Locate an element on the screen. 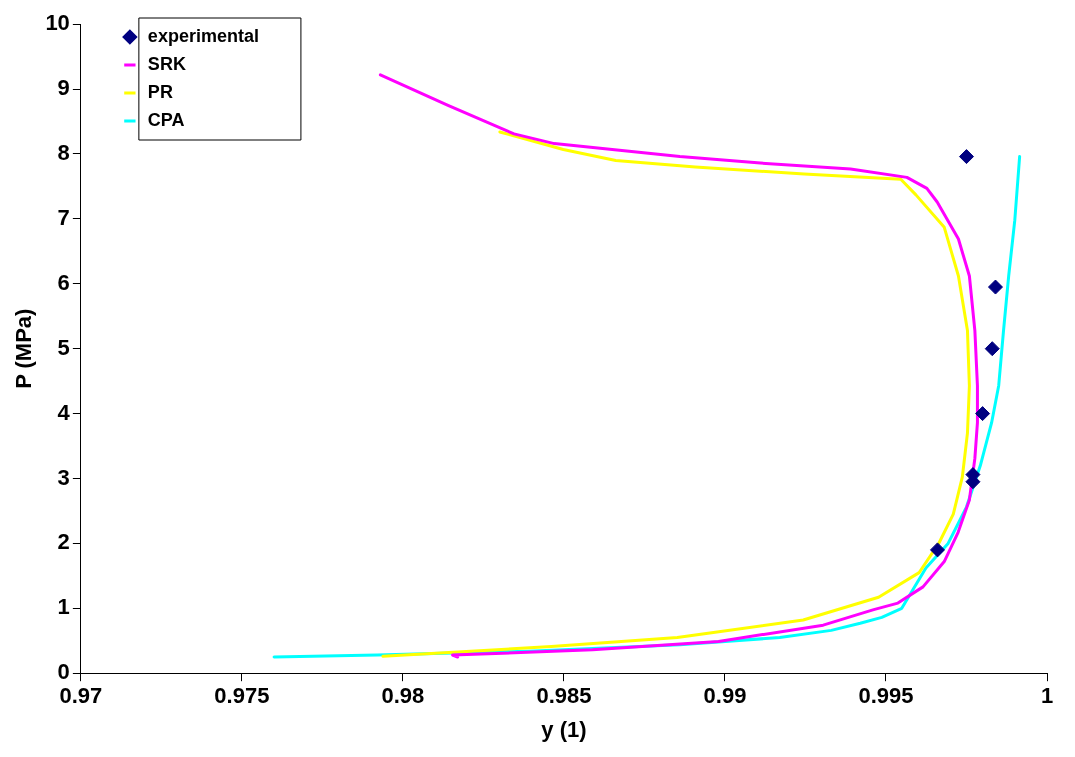  y-tick-label: 2 is located at coordinates (63, 542).